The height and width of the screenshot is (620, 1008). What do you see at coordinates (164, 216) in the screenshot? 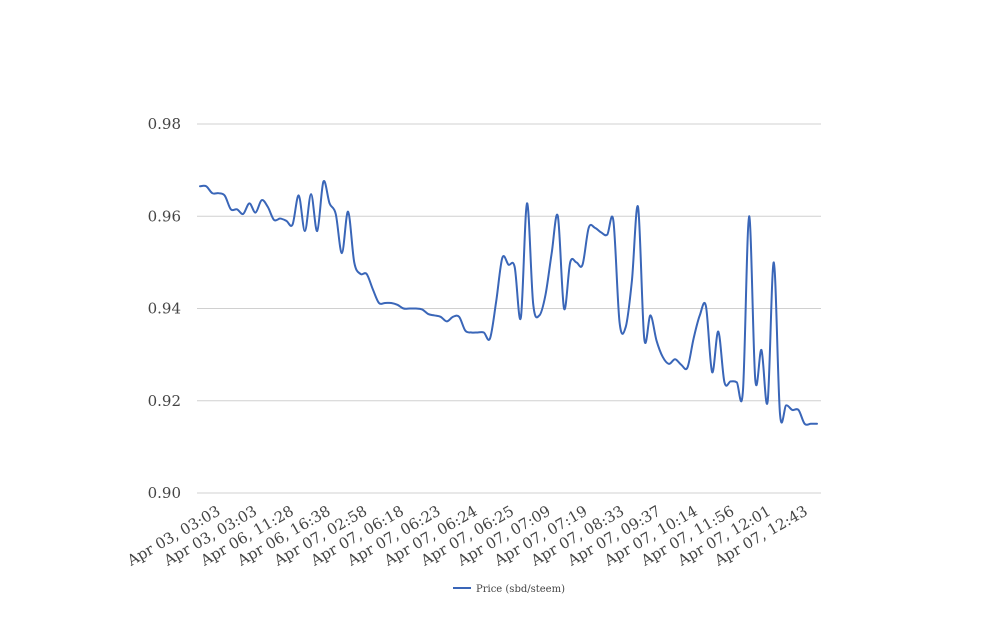
I see `y-tick-label: 0.96` at bounding box center [164, 216].